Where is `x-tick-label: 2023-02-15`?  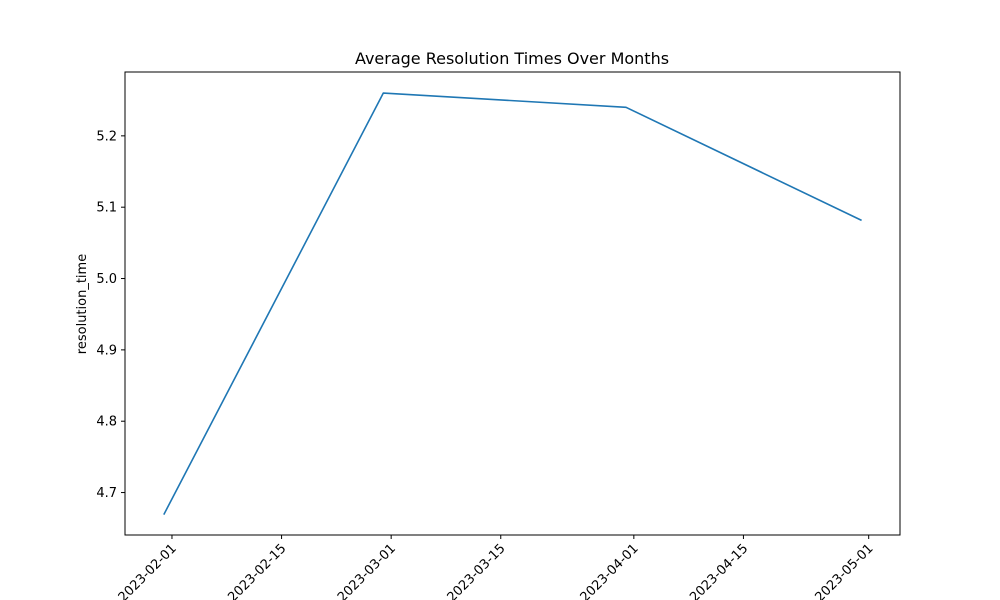 x-tick-label: 2023-02-15 is located at coordinates (257, 570).